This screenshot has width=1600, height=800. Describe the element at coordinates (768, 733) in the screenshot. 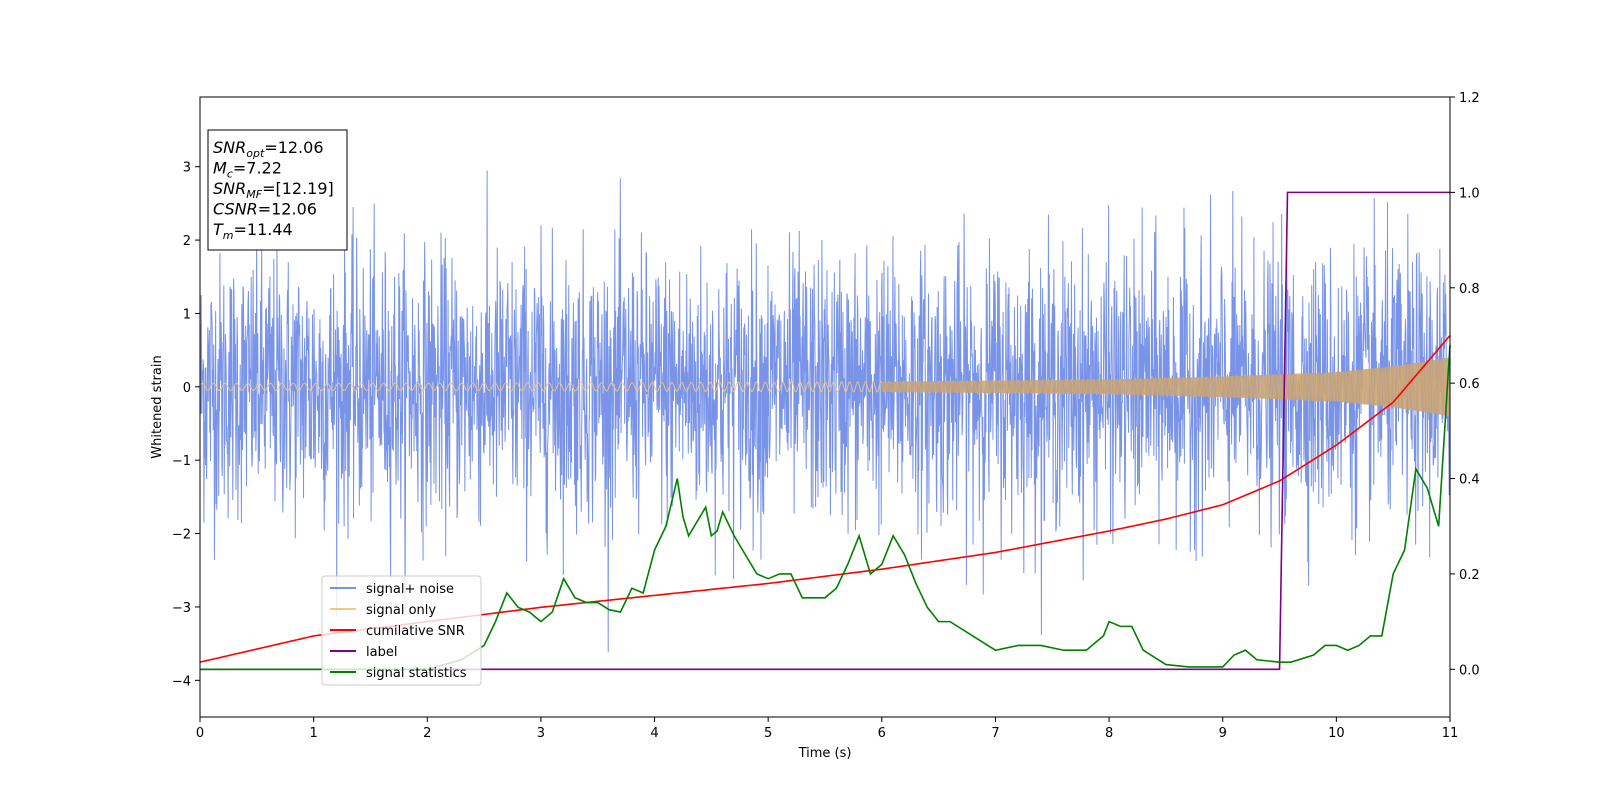

I see `x-tick-label: 5` at that location.